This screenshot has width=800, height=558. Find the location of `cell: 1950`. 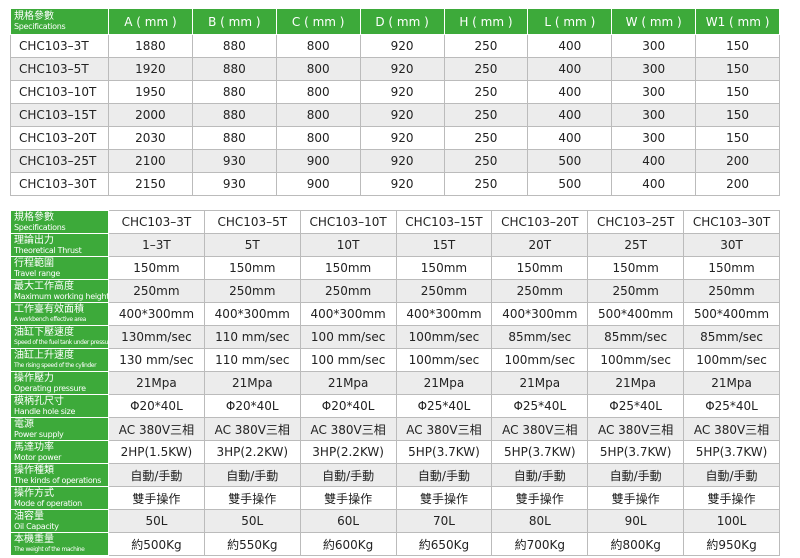

cell: 1950 is located at coordinates (150, 92).